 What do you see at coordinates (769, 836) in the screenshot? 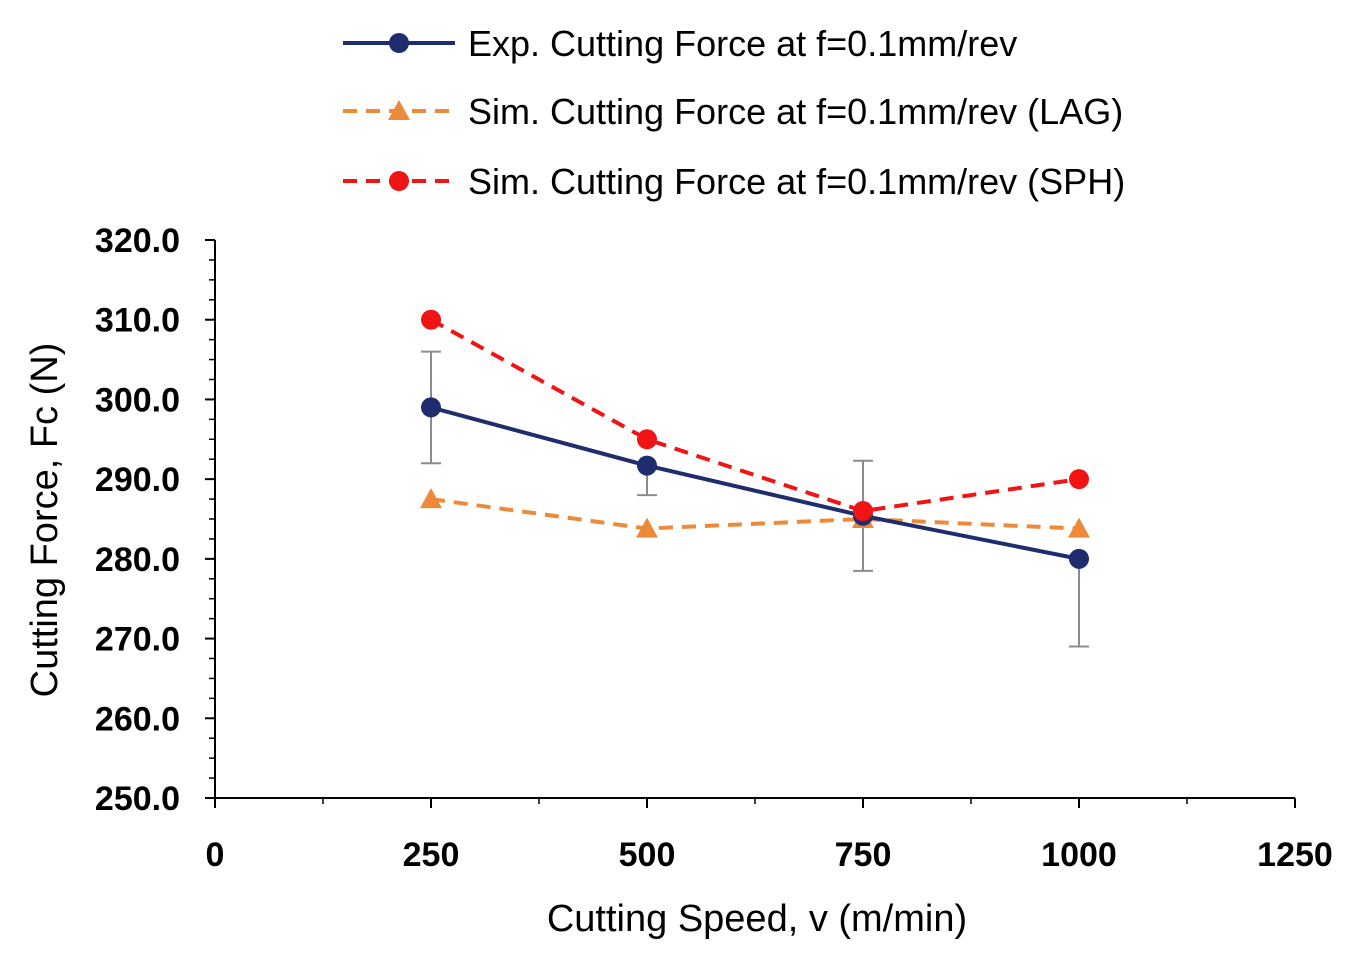
I see `x-axis-ticks: 0 250 500 750 1000 1250` at bounding box center [769, 836].